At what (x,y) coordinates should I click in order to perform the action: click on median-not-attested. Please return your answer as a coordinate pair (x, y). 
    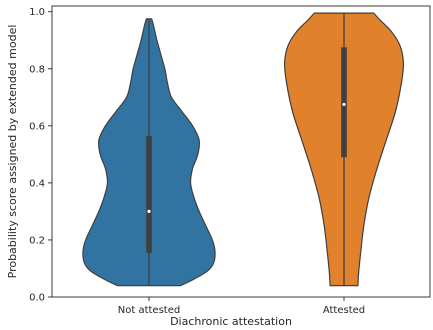
    Looking at the image, I should click on (149, 211).